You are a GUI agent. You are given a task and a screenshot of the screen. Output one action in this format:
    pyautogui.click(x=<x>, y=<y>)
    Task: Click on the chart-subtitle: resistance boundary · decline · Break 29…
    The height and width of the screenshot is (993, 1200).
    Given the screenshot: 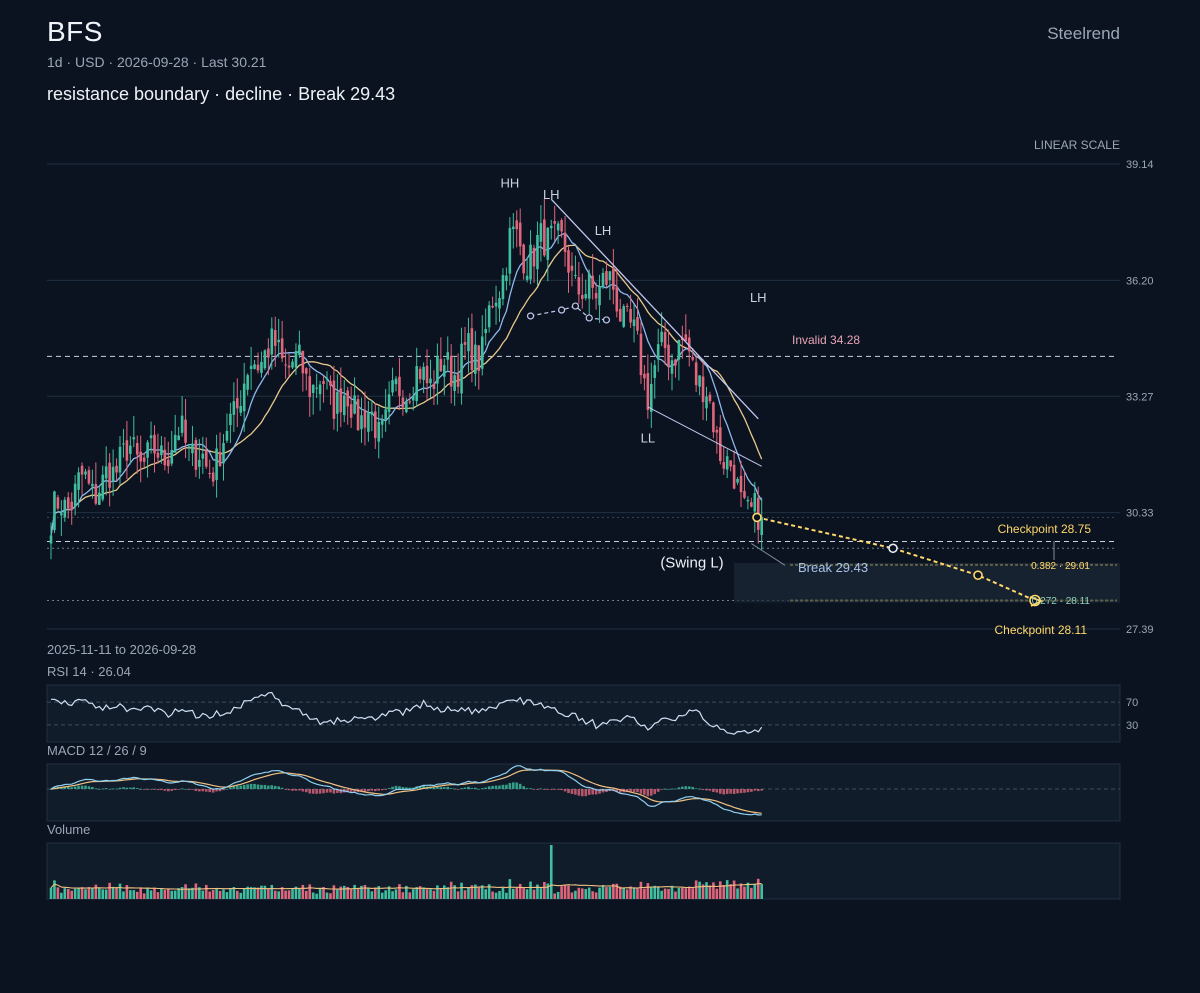 What is the action you would take?
    pyautogui.click(x=221, y=94)
    